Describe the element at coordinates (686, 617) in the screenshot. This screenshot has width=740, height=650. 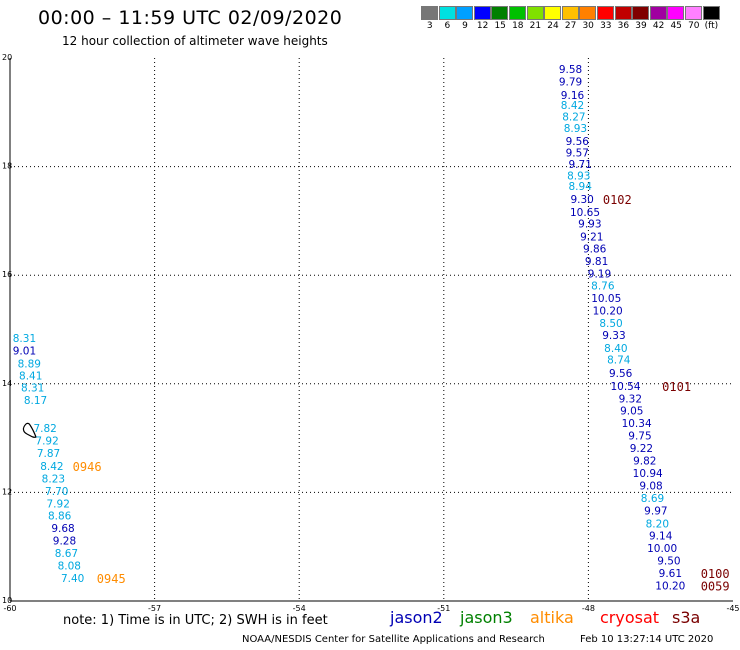
I see `legend-s3a: s3a` at that location.